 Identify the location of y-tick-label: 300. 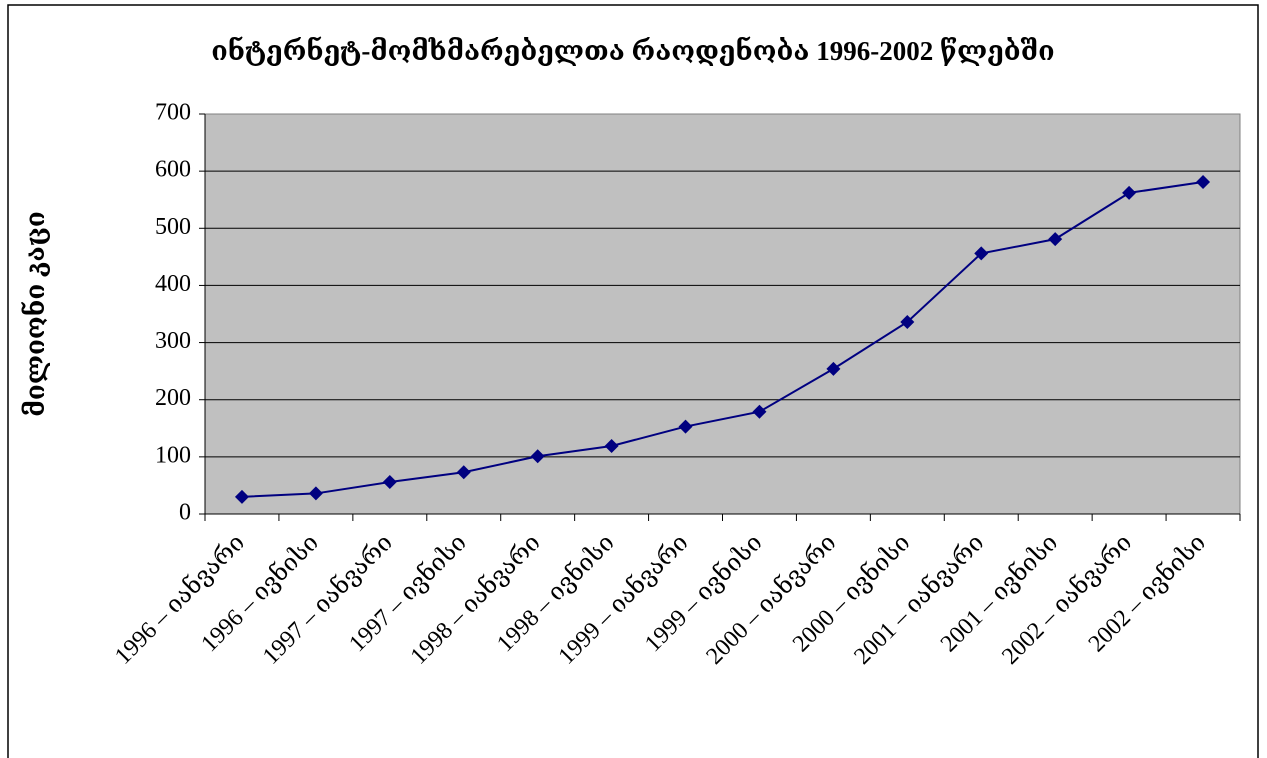
(173, 341).